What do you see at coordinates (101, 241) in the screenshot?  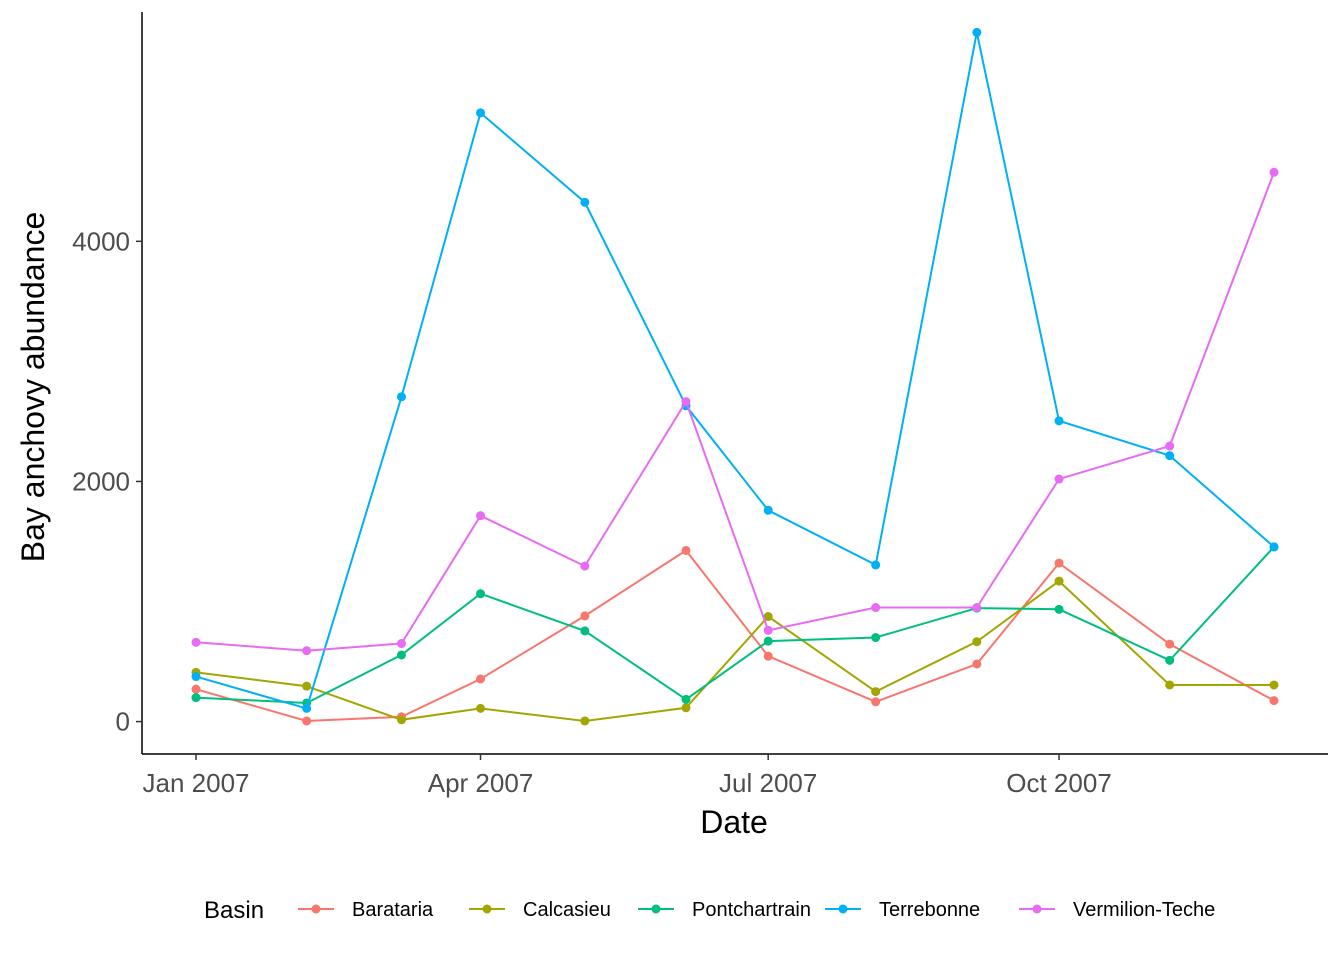 I see `y-tick-label: 4000` at bounding box center [101, 241].